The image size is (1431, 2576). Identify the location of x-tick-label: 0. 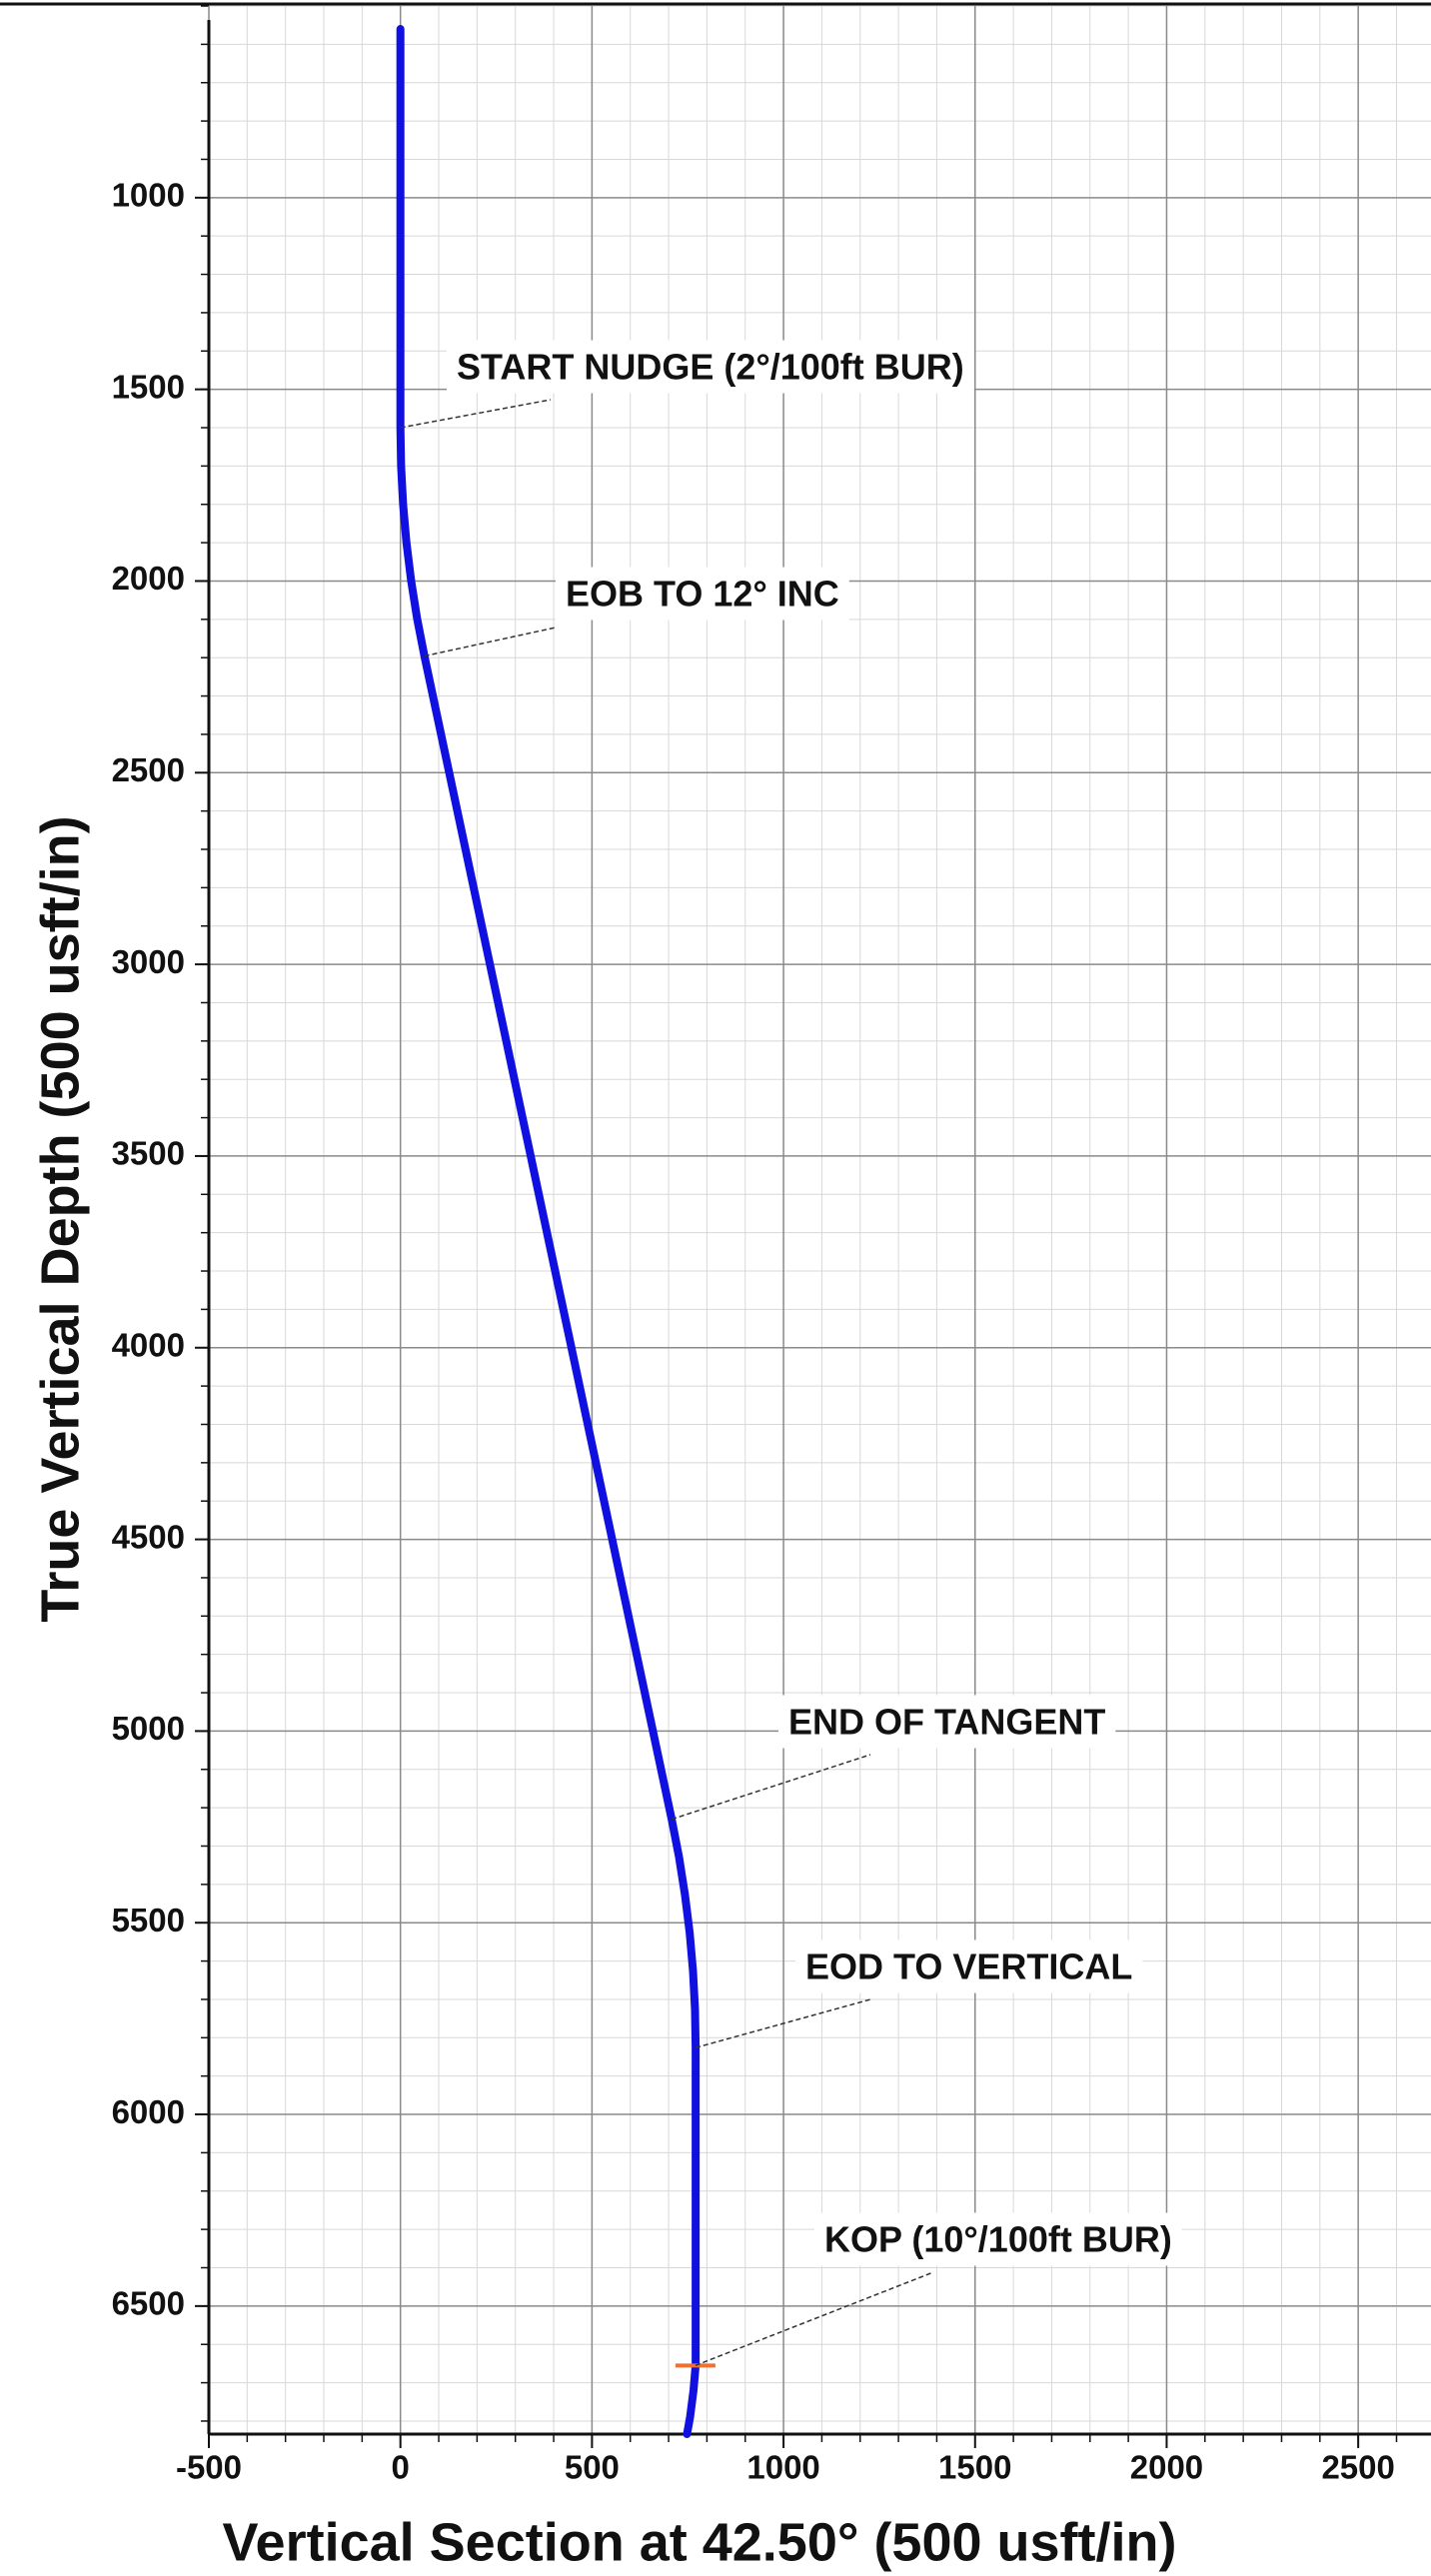
(401, 2467).